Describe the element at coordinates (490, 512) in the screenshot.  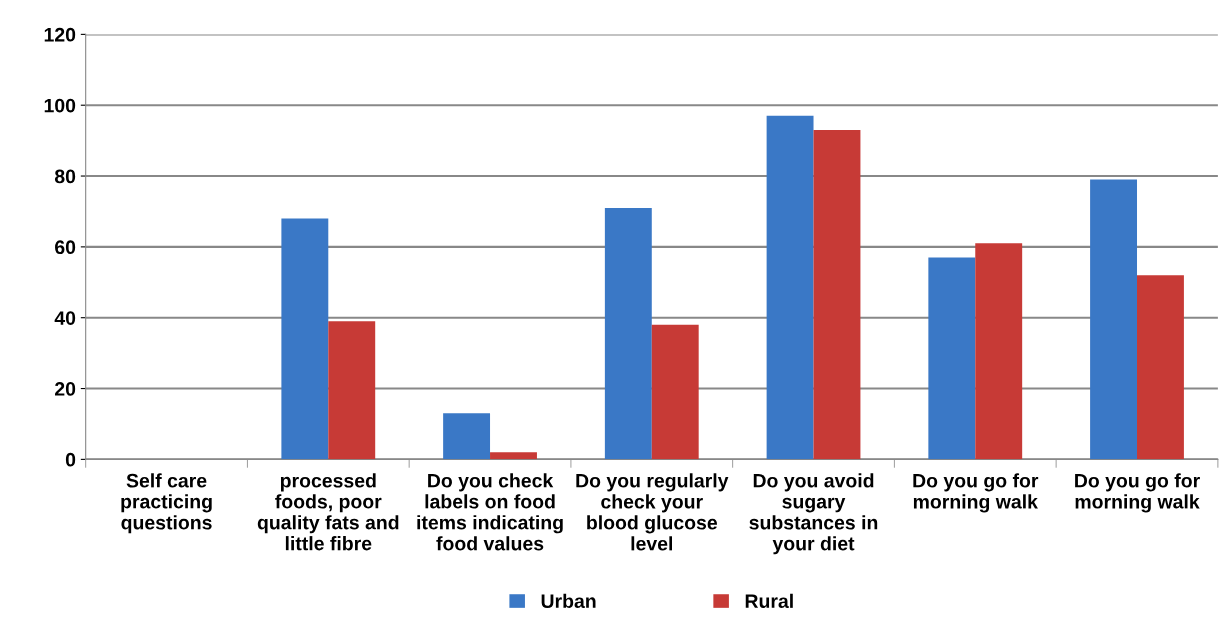
I see `x-tick-label: Do you check labels on food items indicating food values` at that location.